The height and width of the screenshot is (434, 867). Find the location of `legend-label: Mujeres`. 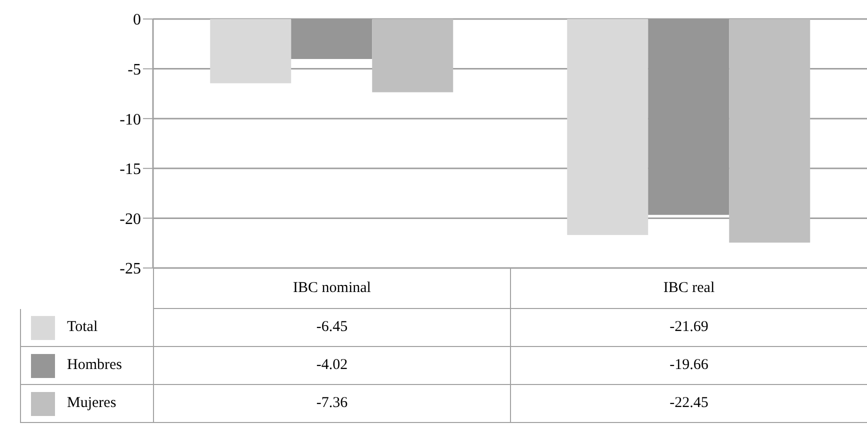

legend-label: Mujeres is located at coordinates (91, 403).